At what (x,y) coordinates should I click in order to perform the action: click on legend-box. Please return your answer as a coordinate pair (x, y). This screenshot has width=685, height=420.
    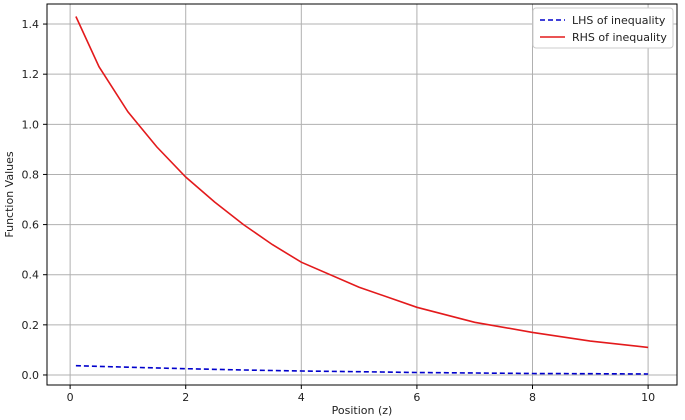
    Looking at the image, I should click on (603, 28).